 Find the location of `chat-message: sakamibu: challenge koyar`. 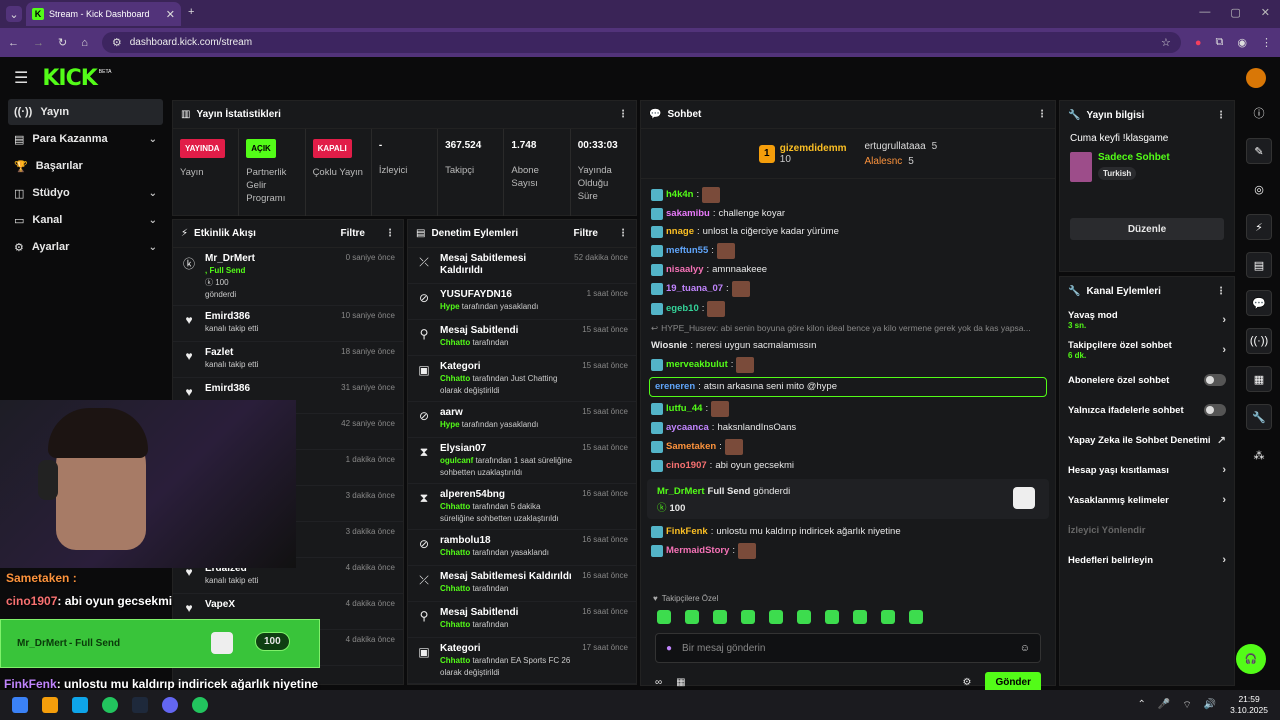

chat-message: sakamibu: challenge koyar is located at coordinates (848, 214).